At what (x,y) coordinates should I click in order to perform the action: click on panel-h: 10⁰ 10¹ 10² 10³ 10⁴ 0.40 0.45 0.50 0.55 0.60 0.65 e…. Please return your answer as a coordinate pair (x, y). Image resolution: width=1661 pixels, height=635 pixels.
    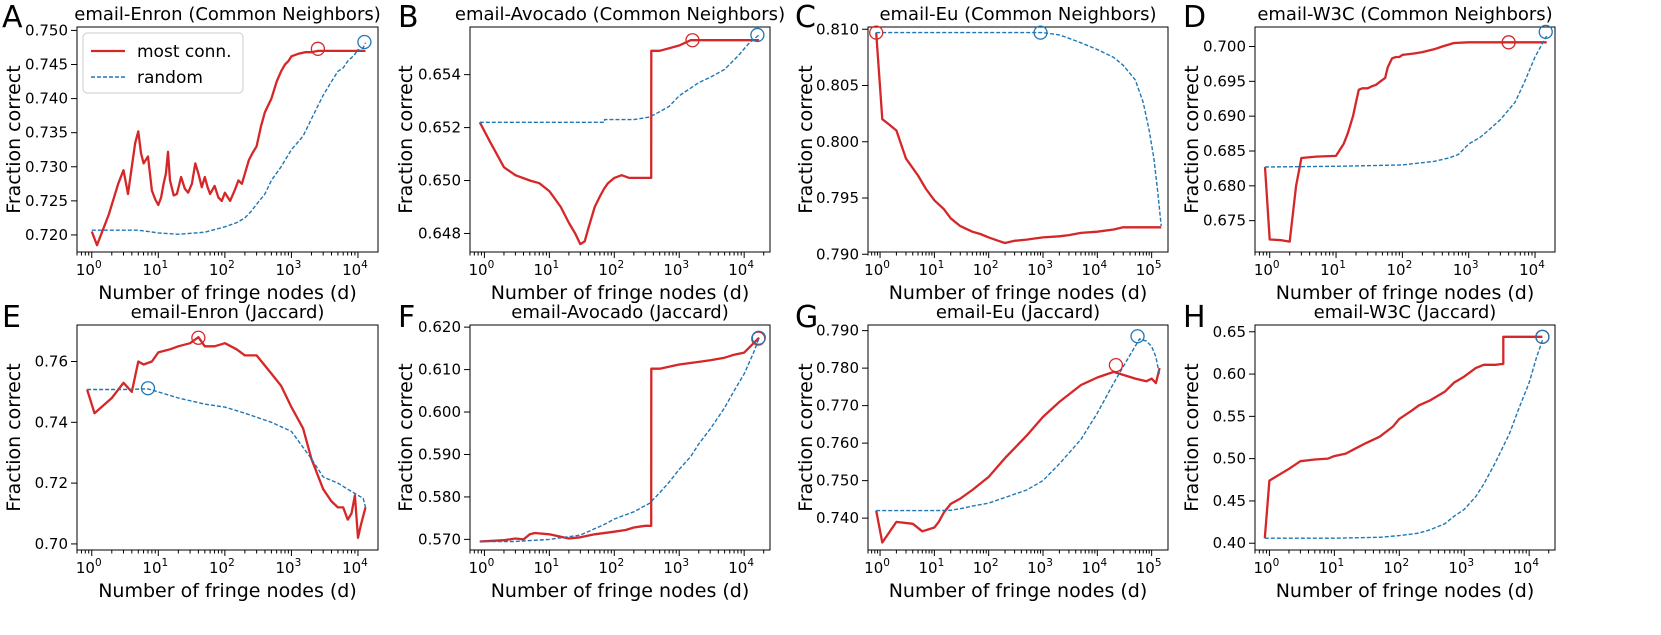
    Looking at the image, I should click on (1368, 451).